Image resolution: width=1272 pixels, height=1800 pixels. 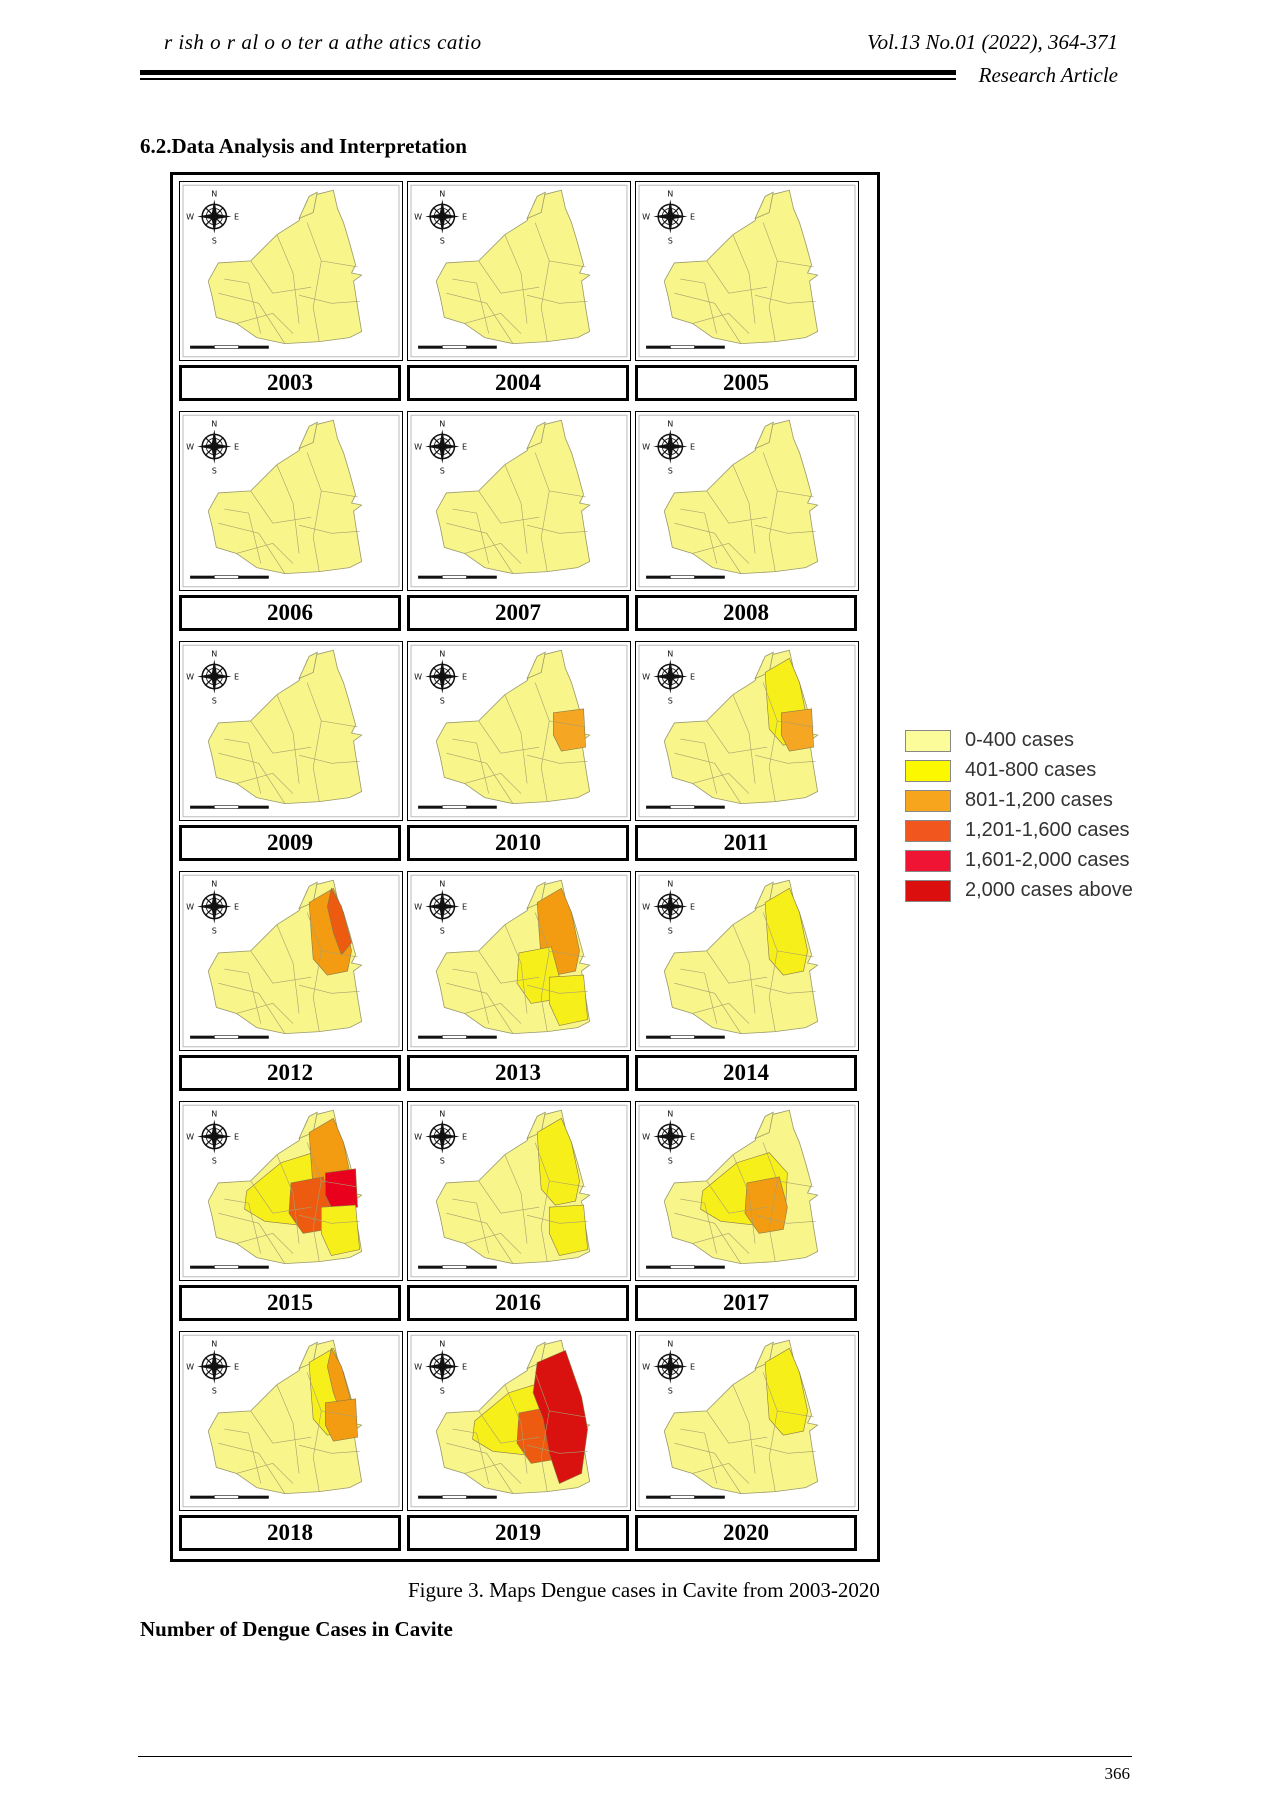 What do you see at coordinates (746, 383) in the screenshot?
I see `map-year-label: 2005` at bounding box center [746, 383].